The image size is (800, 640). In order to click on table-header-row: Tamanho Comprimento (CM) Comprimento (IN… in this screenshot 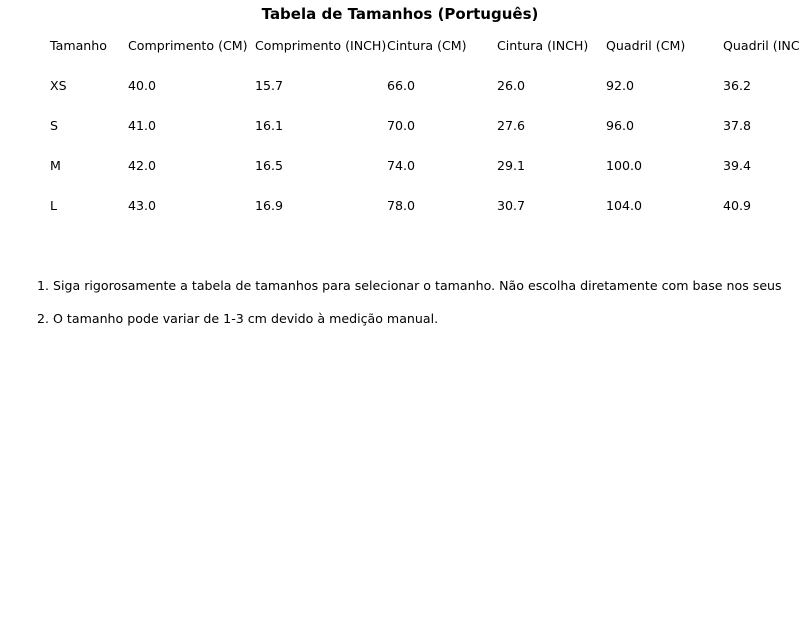, I will do `click(400, 46)`.